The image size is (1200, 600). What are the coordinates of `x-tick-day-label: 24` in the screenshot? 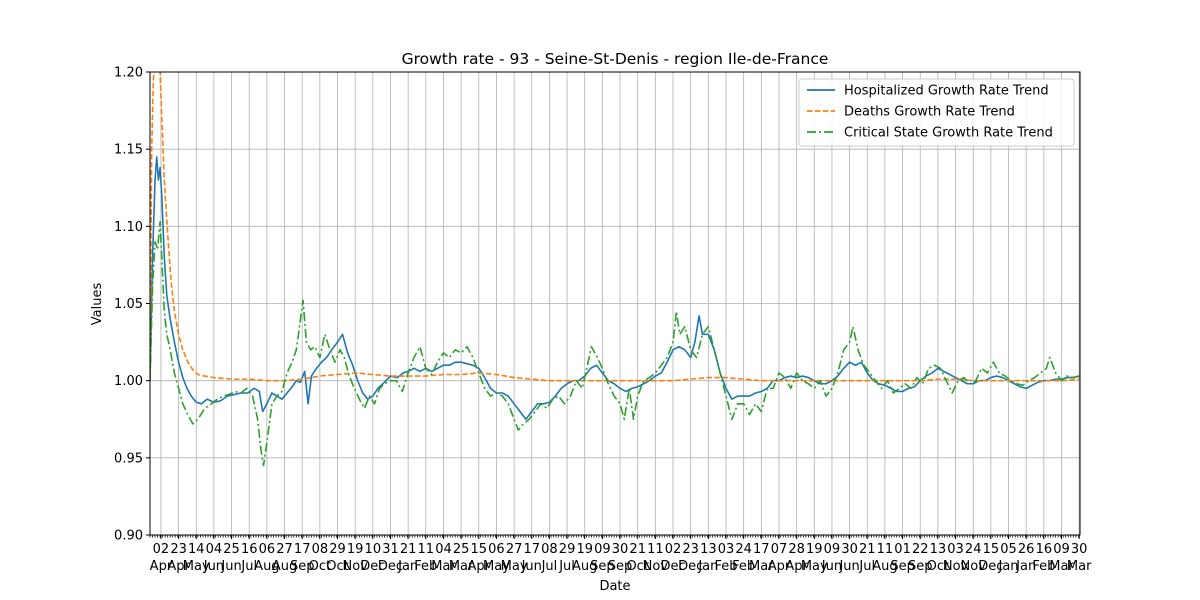 It's located at (743, 549).